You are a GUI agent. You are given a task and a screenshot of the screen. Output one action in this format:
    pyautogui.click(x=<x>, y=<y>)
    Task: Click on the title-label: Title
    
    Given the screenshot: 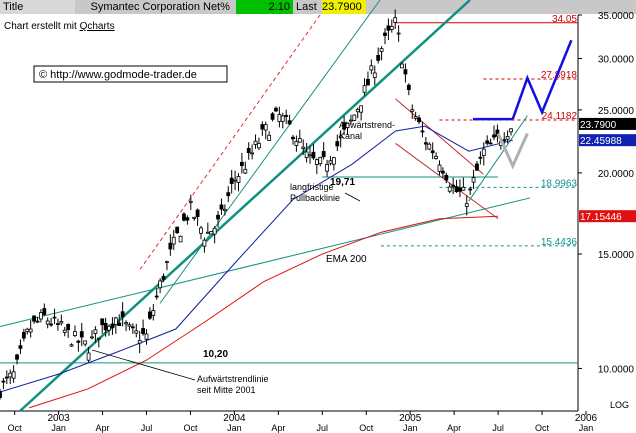 What is the action you would take?
    pyautogui.click(x=37, y=7)
    